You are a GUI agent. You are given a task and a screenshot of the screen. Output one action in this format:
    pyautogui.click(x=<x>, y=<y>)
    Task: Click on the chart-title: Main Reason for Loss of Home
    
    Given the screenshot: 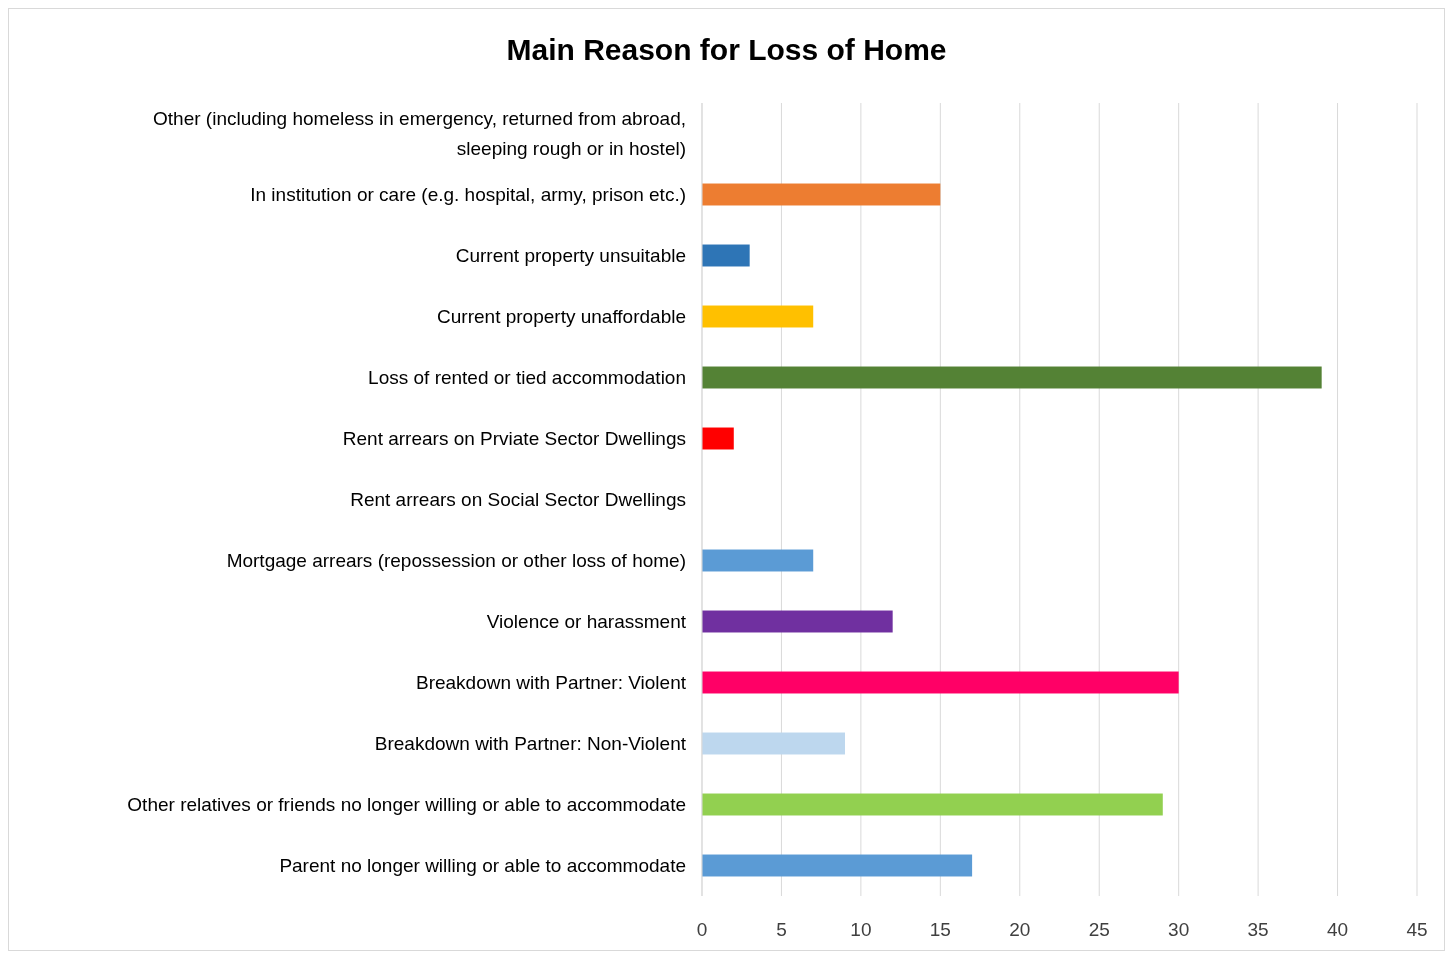 What is the action you would take?
    pyautogui.click(x=726, y=49)
    